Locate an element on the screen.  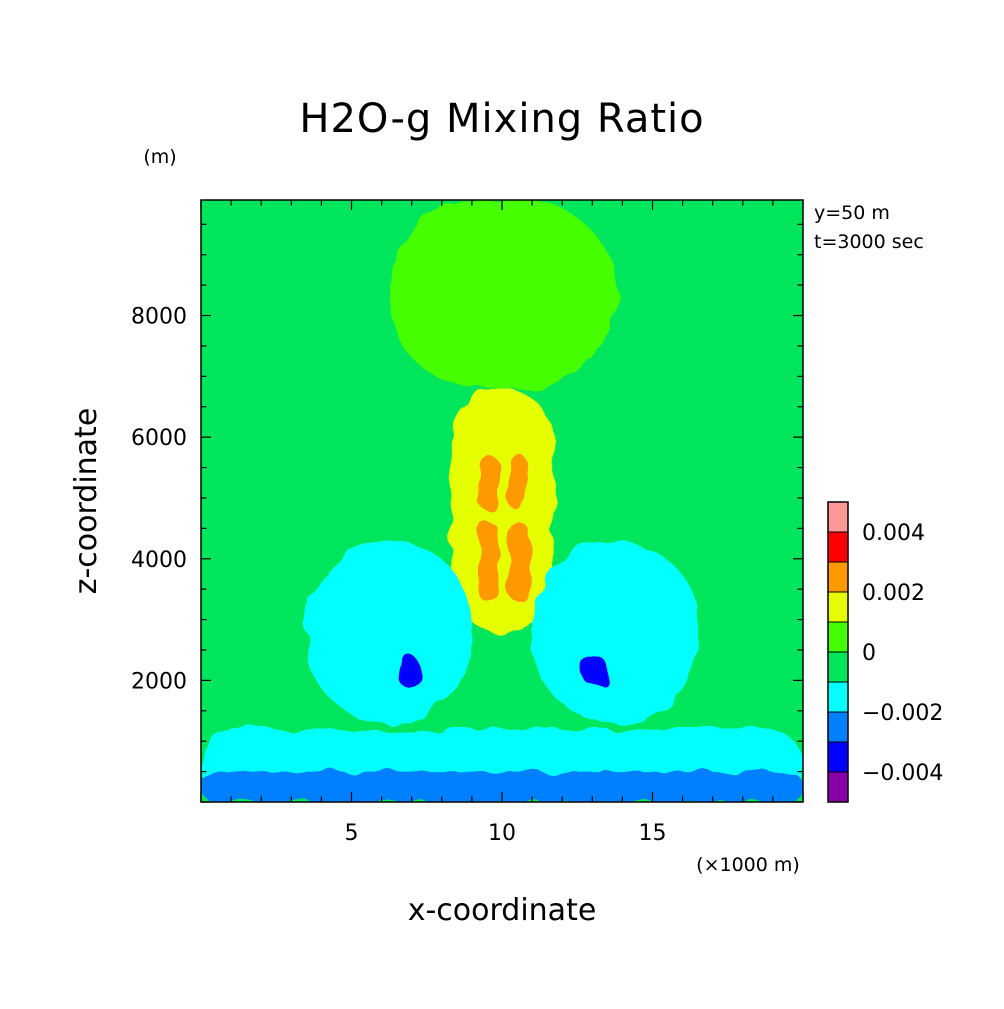
feature-core-upper-right is located at coordinates (519, 483).